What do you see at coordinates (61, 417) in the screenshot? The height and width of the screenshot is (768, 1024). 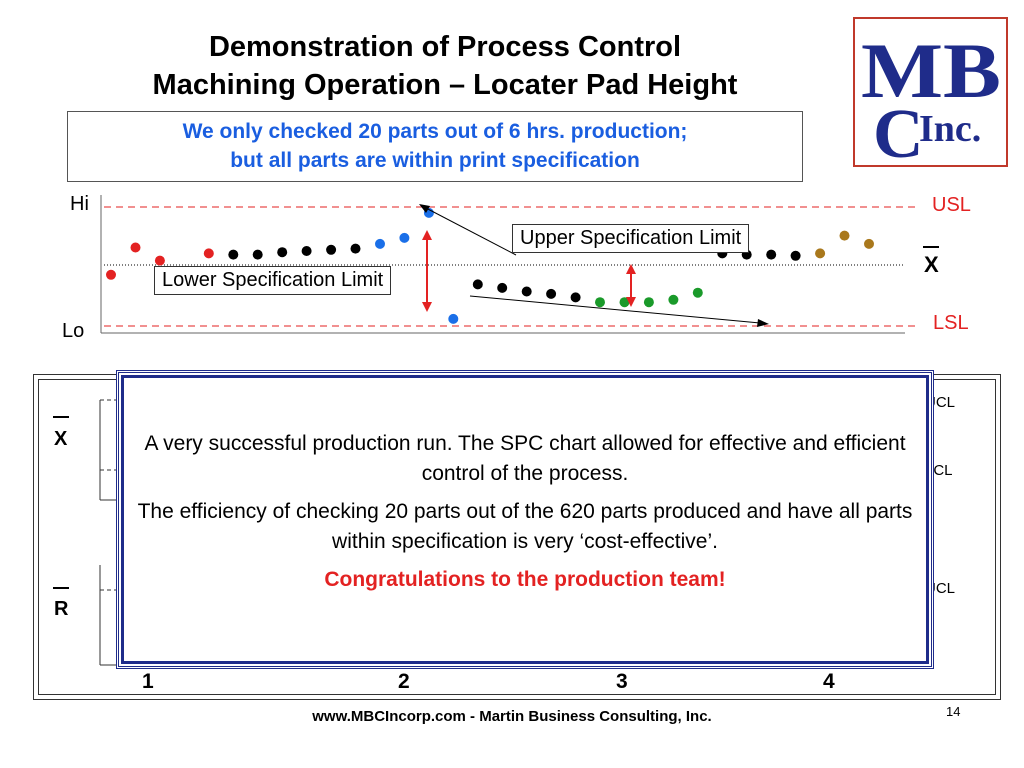 I see `spc-xbar-overline` at bounding box center [61, 417].